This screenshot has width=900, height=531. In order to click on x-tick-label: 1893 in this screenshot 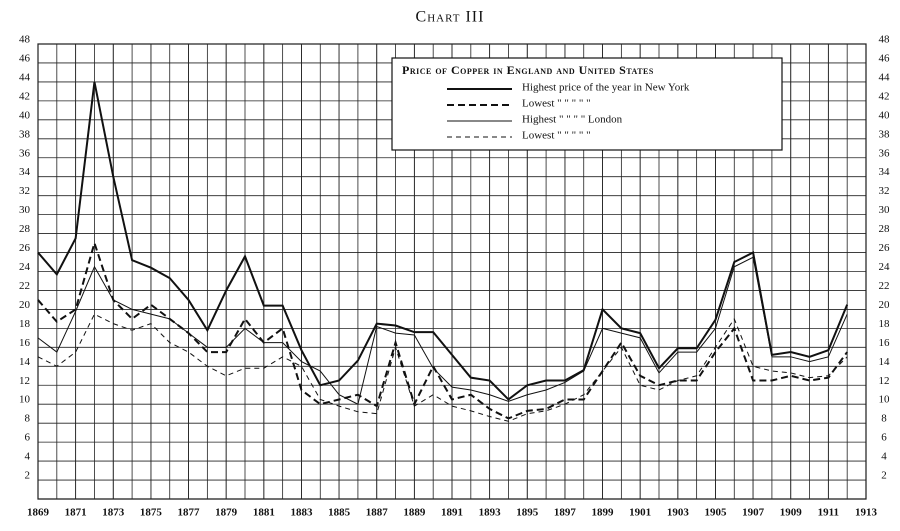, I will do `click(490, 513)`.